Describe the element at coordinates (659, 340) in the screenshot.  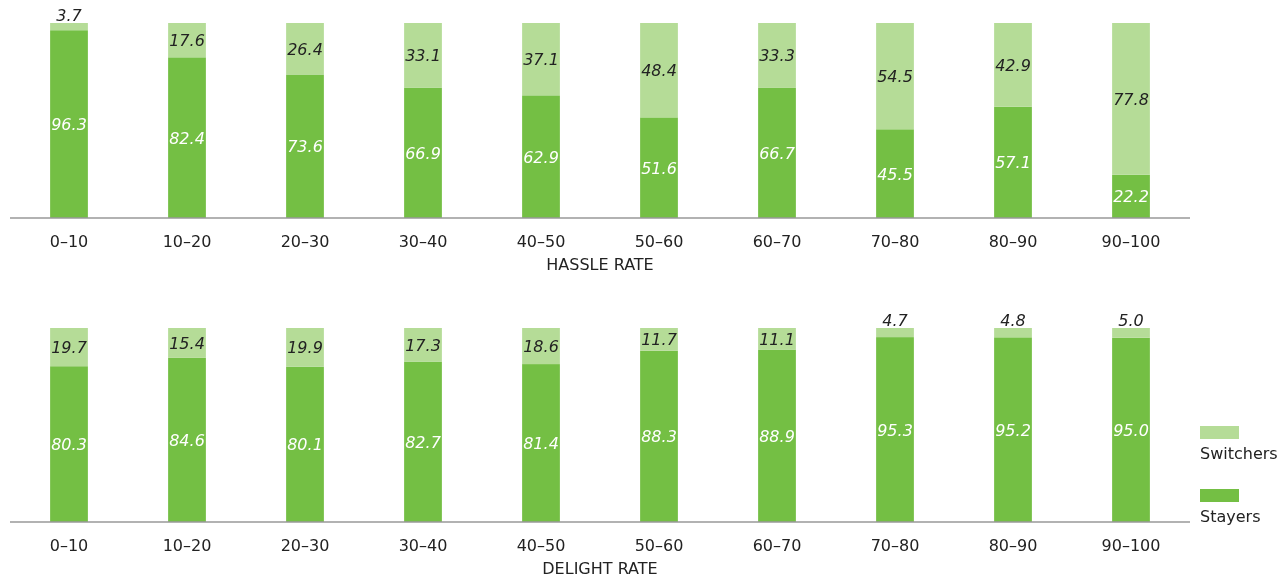
I see `data-label: 11.7` at that location.